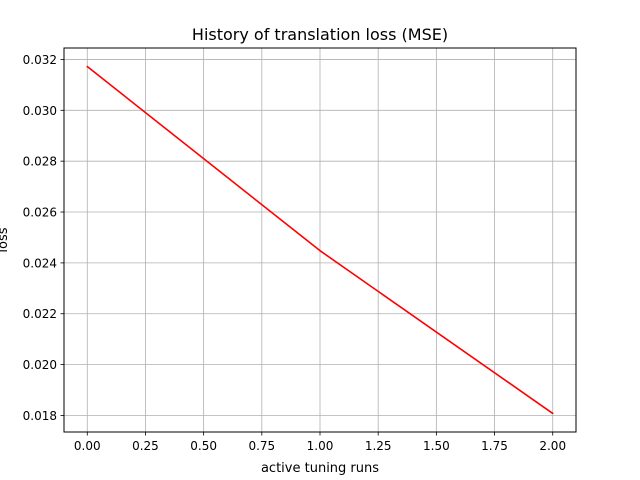 This screenshot has width=640, height=480. I want to click on x-tick-label: 0.50, so click(203, 446).